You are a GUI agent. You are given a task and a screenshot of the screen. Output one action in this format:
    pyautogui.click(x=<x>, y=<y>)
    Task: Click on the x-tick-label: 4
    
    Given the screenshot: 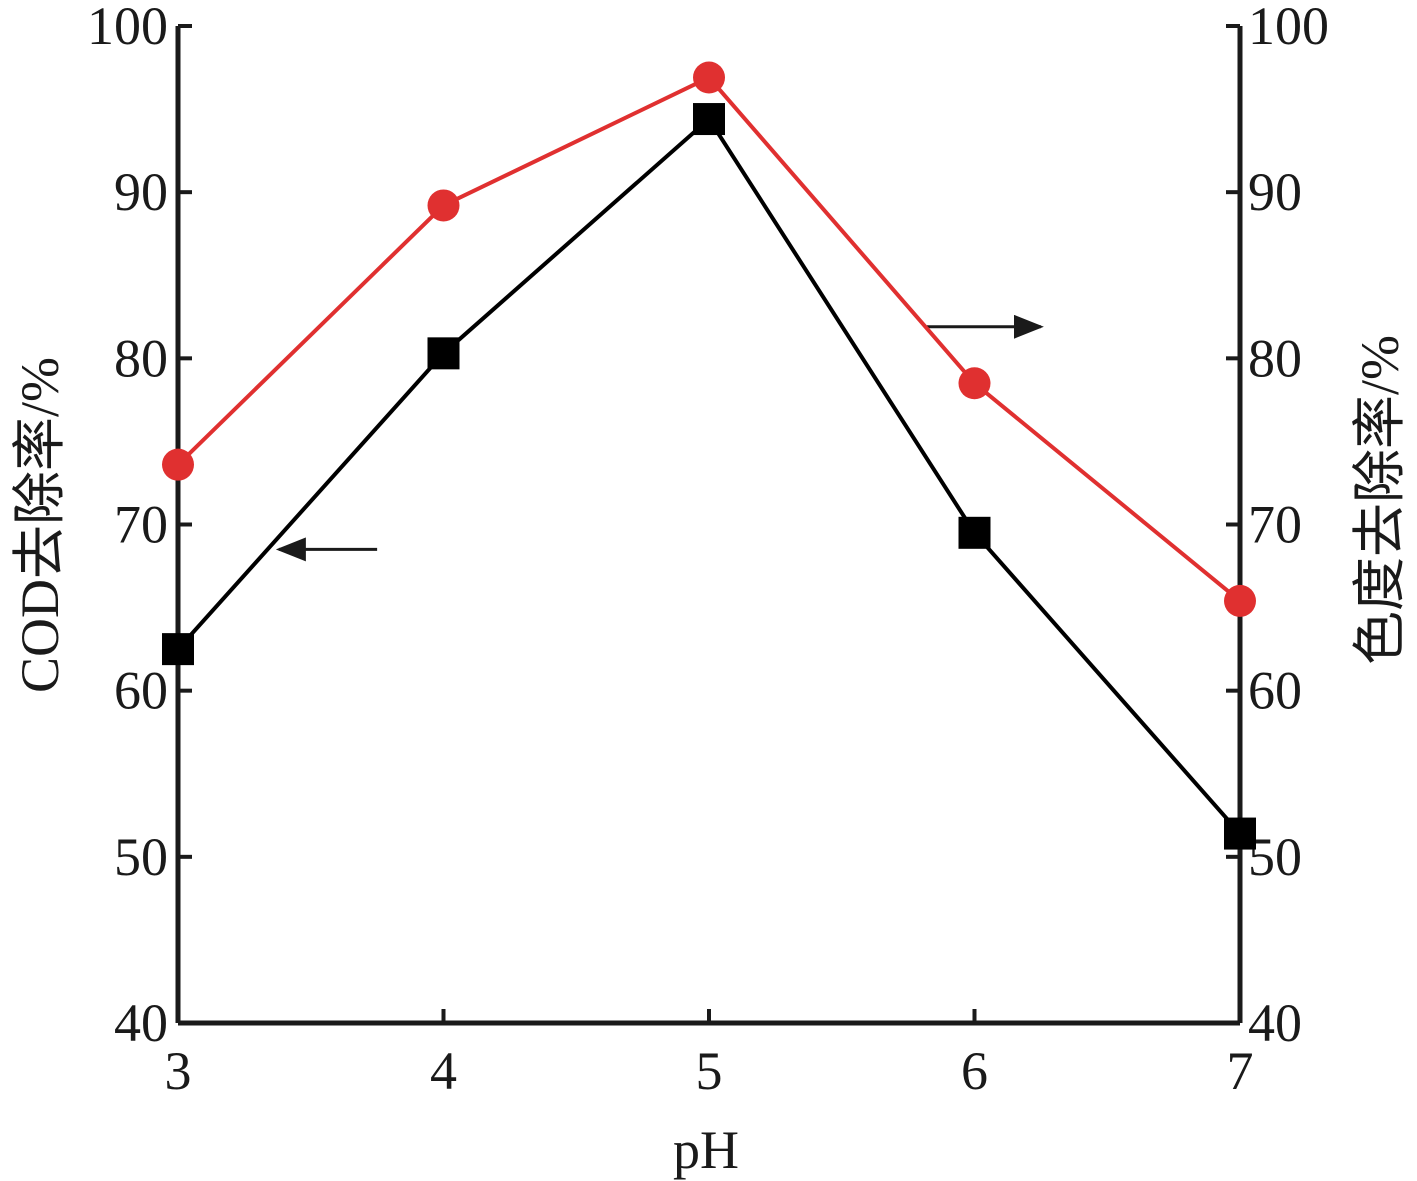 What is the action you would take?
    pyautogui.click(x=443, y=1071)
    